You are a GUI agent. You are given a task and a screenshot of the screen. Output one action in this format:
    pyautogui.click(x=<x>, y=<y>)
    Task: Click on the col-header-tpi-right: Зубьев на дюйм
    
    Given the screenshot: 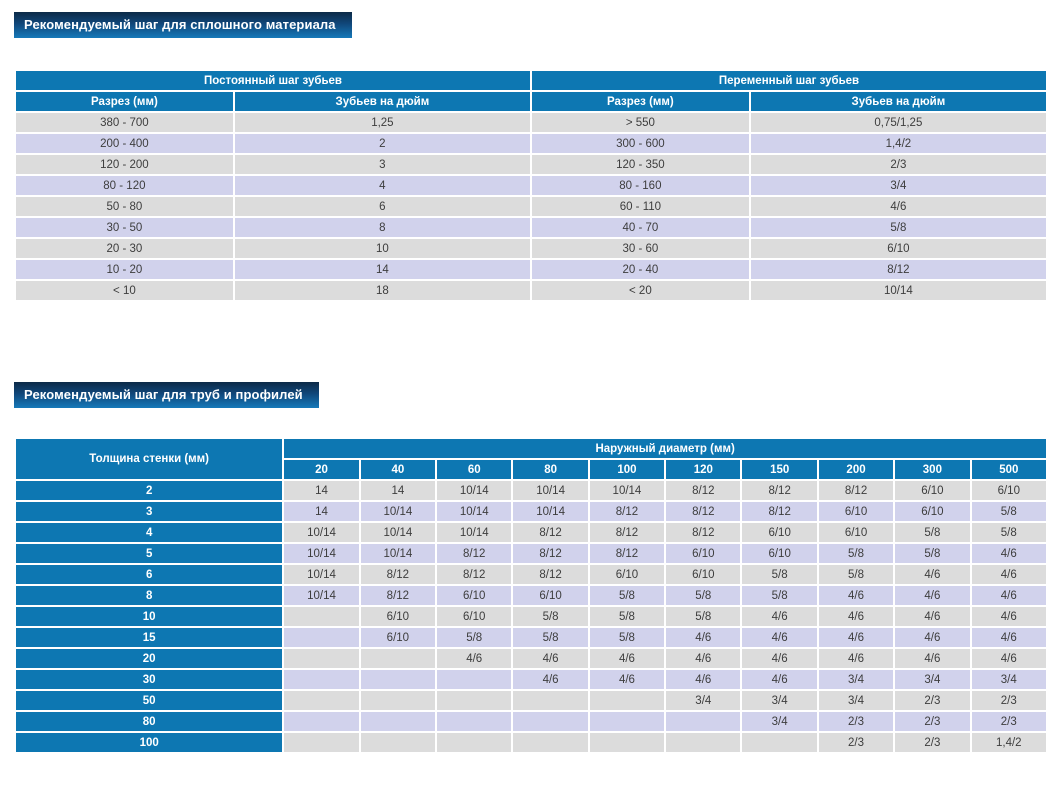 What is the action you would take?
    pyautogui.click(x=898, y=101)
    